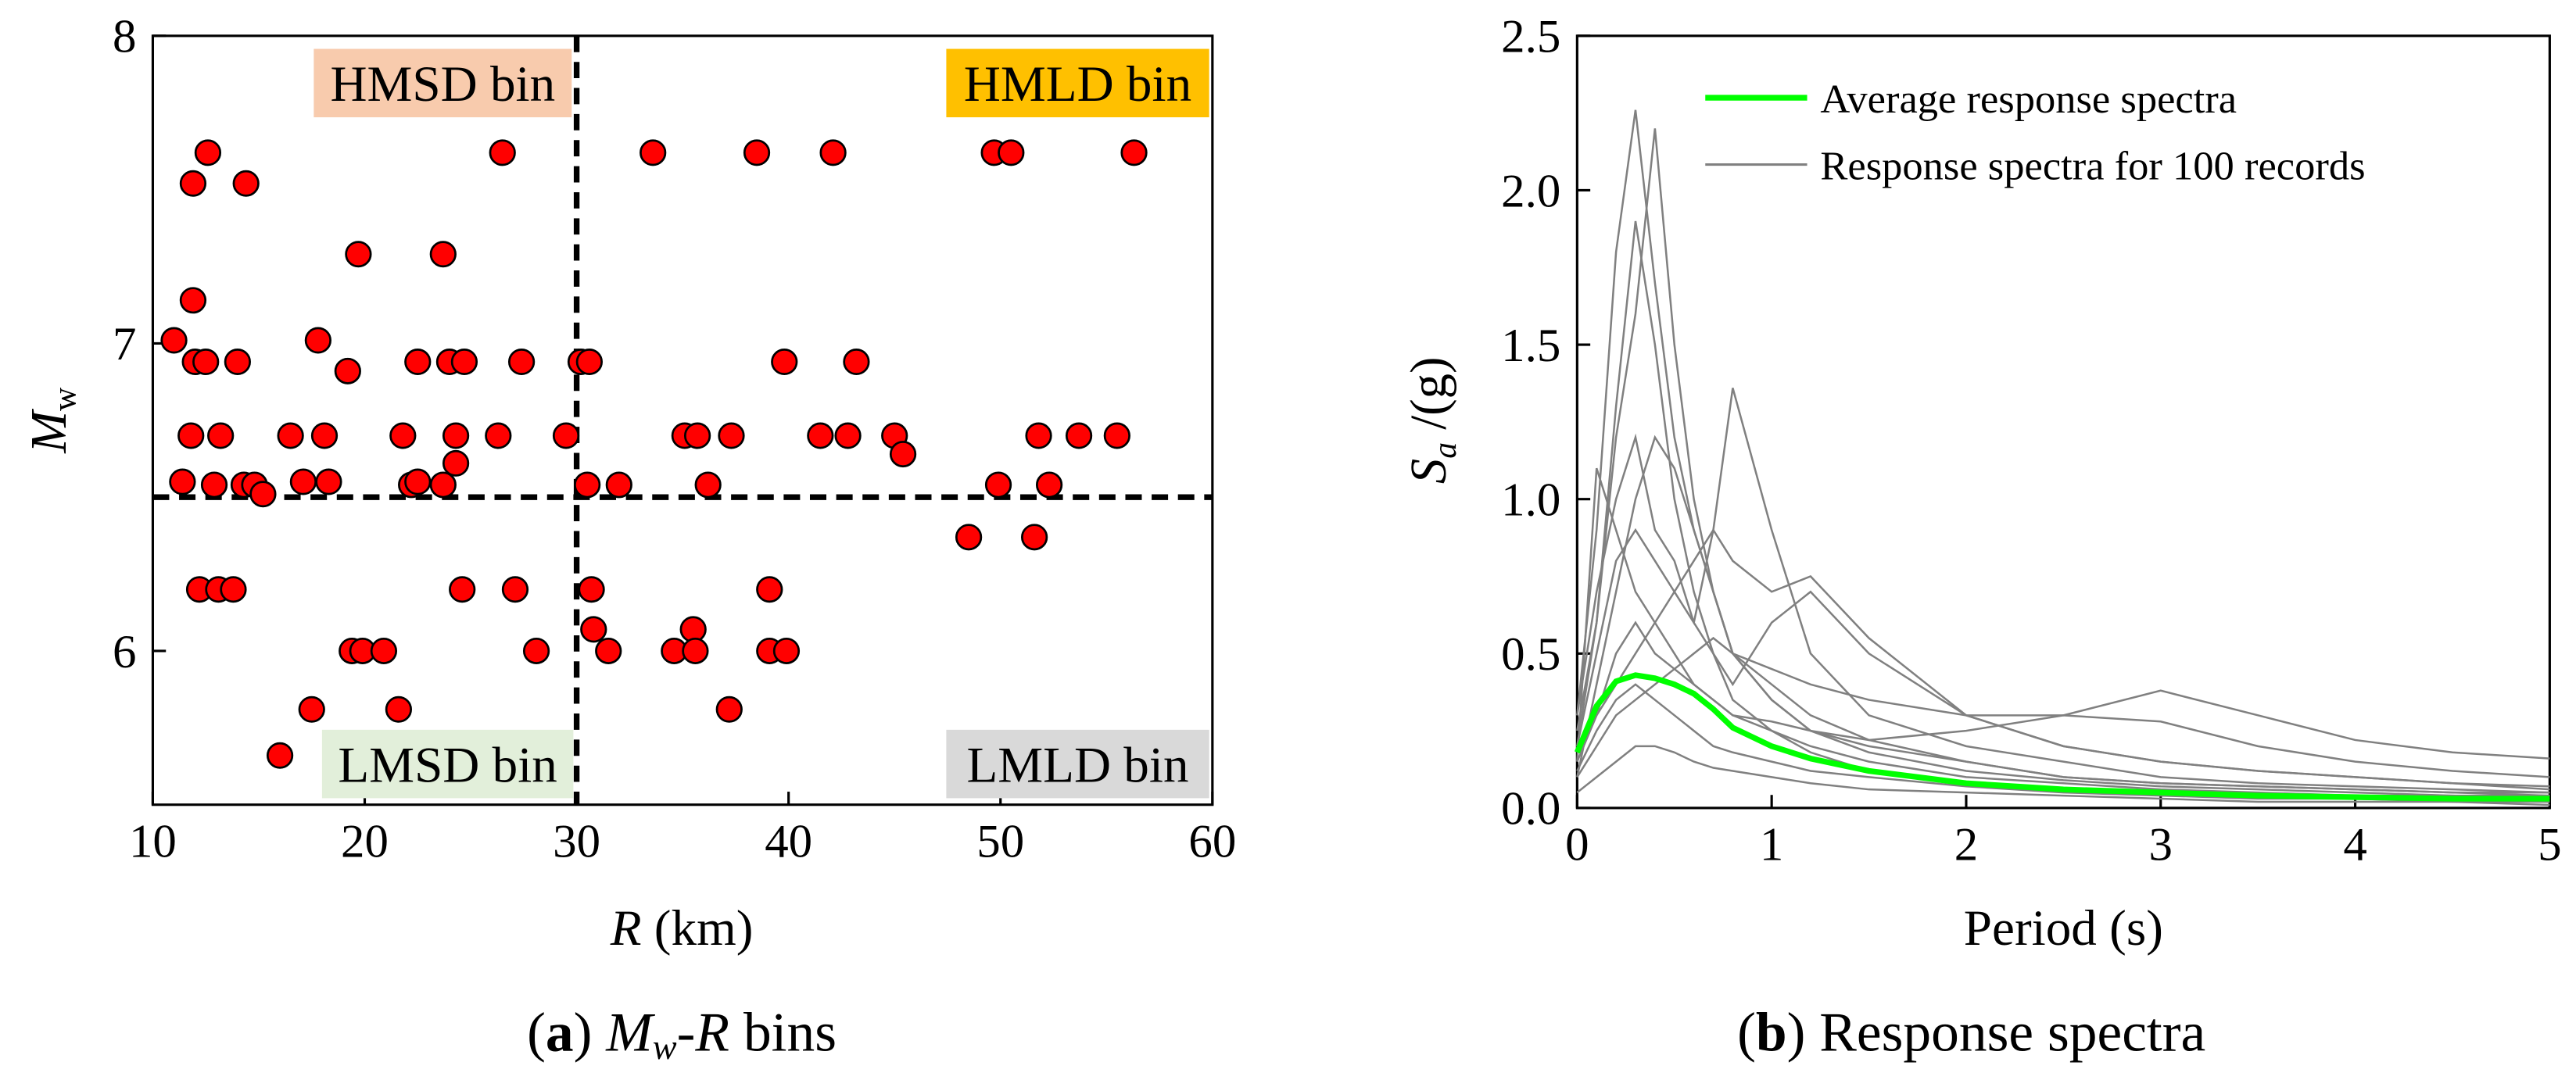 The height and width of the screenshot is (1080, 2576). I want to click on y-label-unit: /(g), so click(1429, 399).